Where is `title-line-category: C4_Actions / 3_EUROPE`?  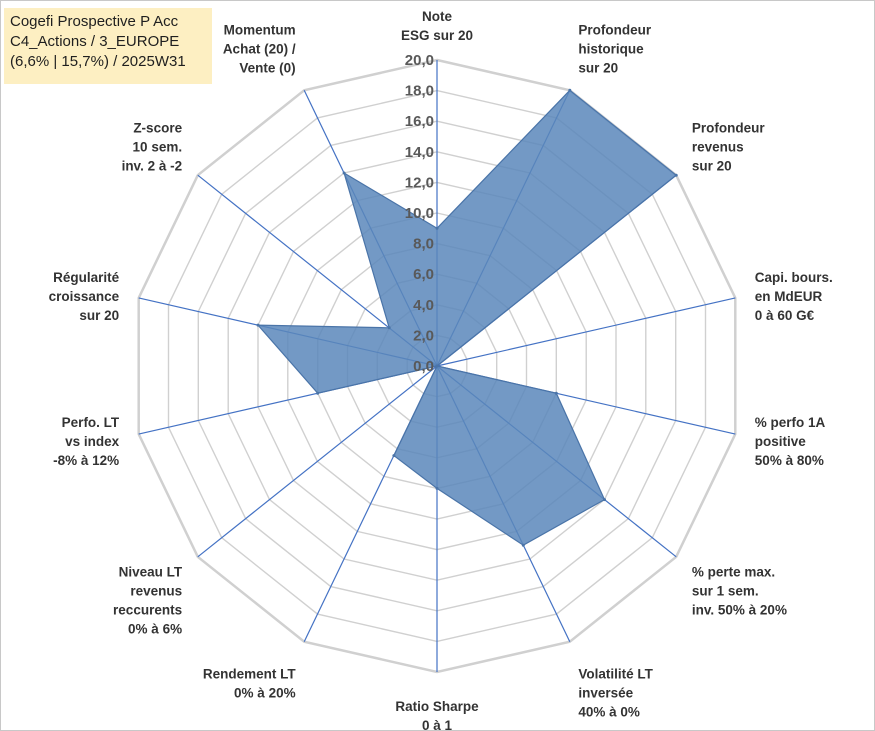
title-line-category: C4_Actions / 3_EUROPE is located at coordinates (95, 41).